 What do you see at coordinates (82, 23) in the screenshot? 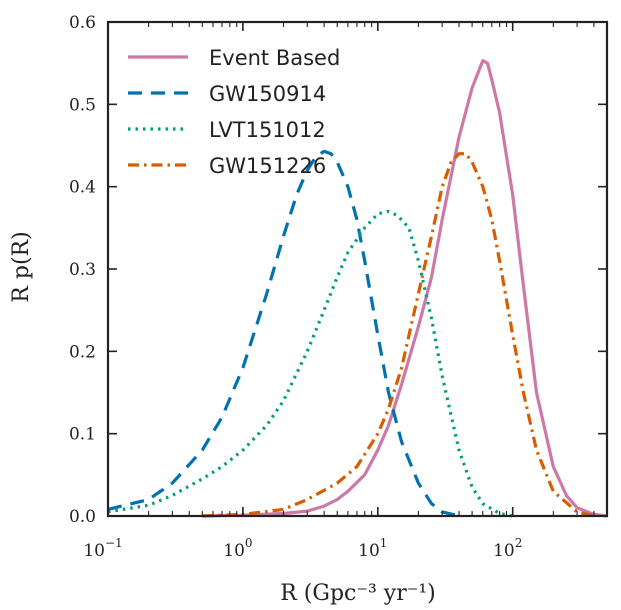
I see `y-tick-label: 0.6` at bounding box center [82, 23].